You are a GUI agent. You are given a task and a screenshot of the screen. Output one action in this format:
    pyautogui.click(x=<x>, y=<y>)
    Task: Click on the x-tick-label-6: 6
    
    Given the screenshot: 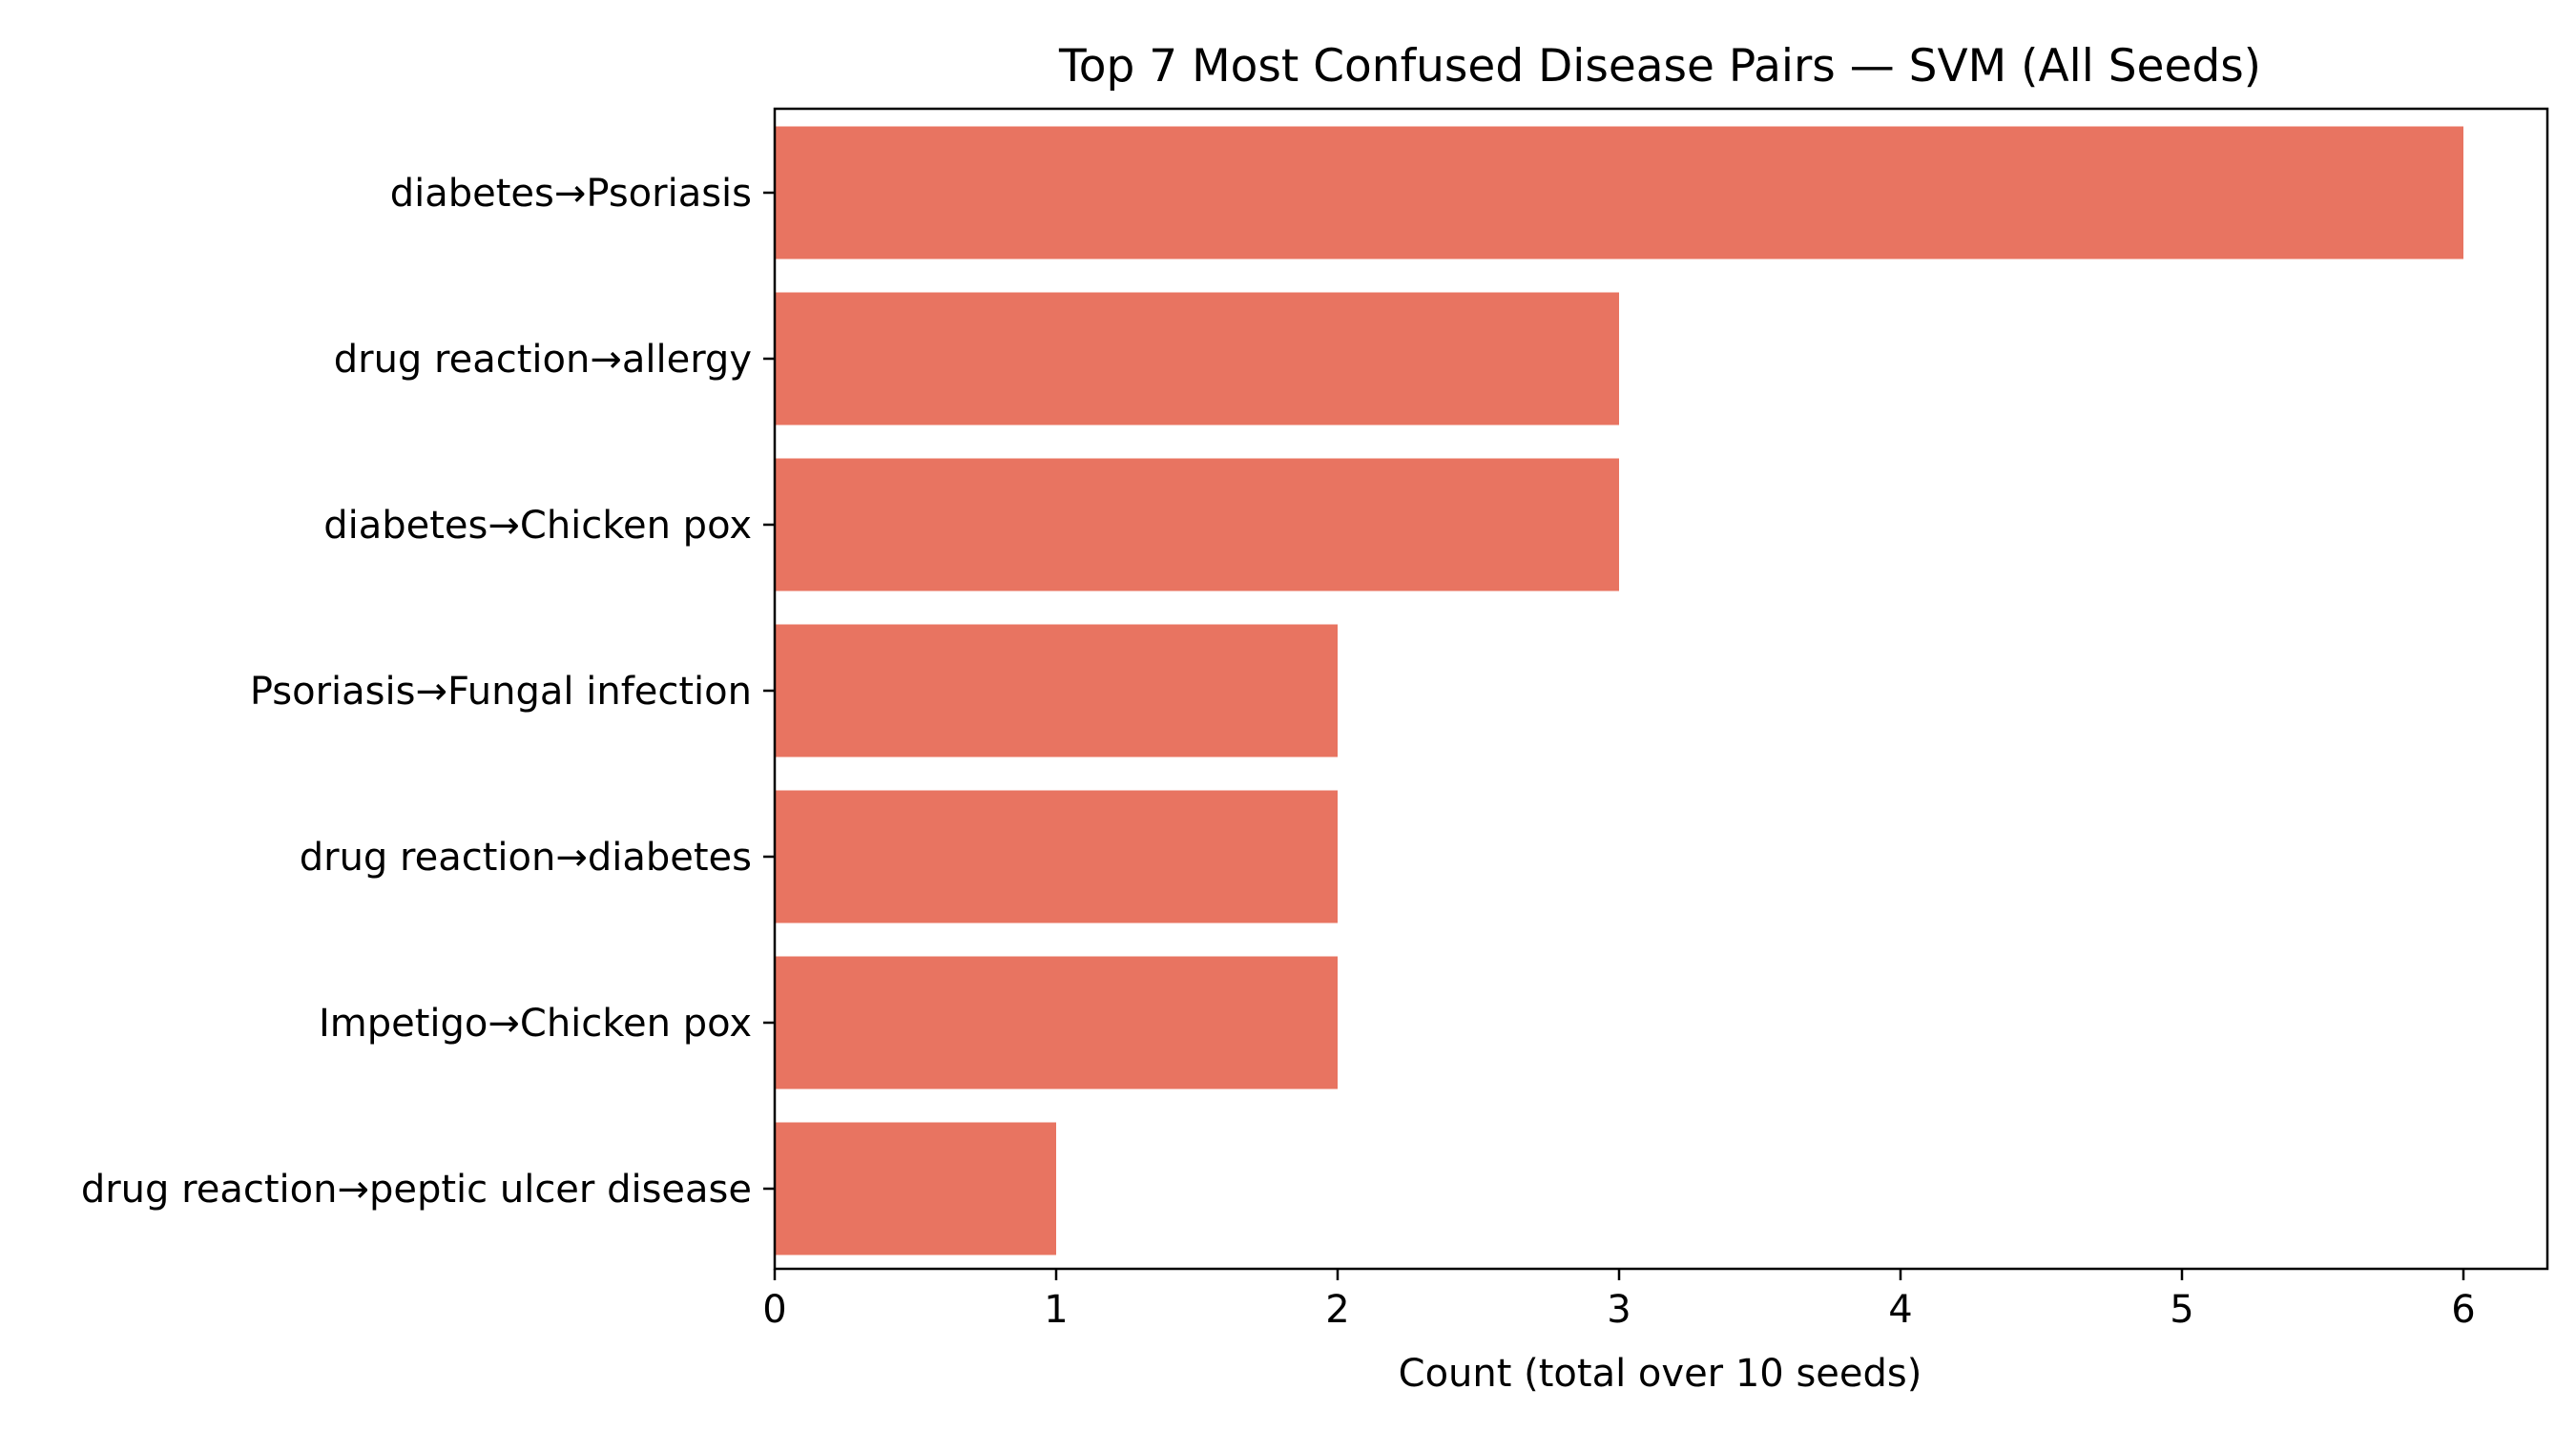 What is the action you would take?
    pyautogui.click(x=2463, y=1310)
    